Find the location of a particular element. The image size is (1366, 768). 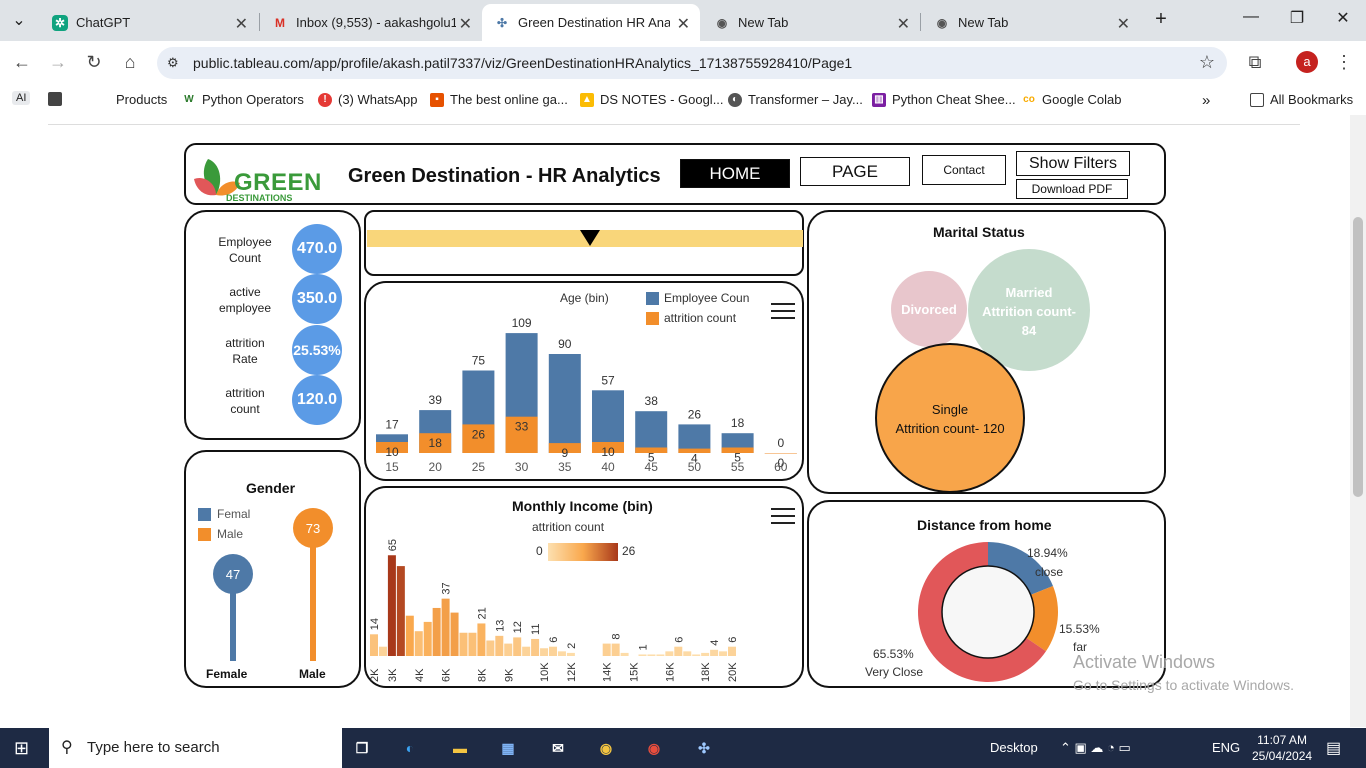

minimize-icon: — is located at coordinates (1251, 16).